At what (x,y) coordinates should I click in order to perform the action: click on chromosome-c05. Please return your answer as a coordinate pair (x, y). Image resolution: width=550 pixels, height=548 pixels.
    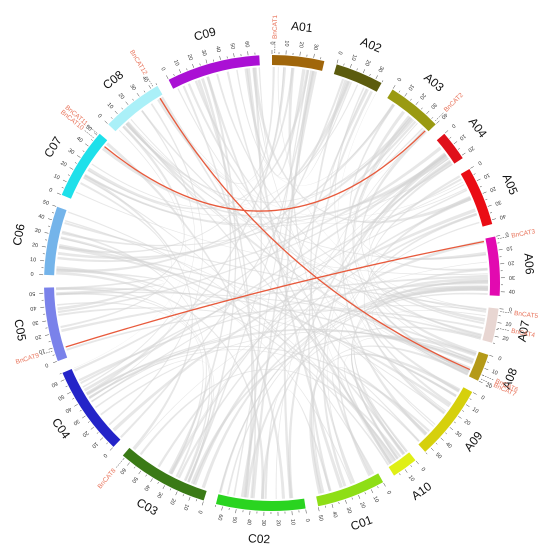
    Looking at the image, I should click on (56, 324).